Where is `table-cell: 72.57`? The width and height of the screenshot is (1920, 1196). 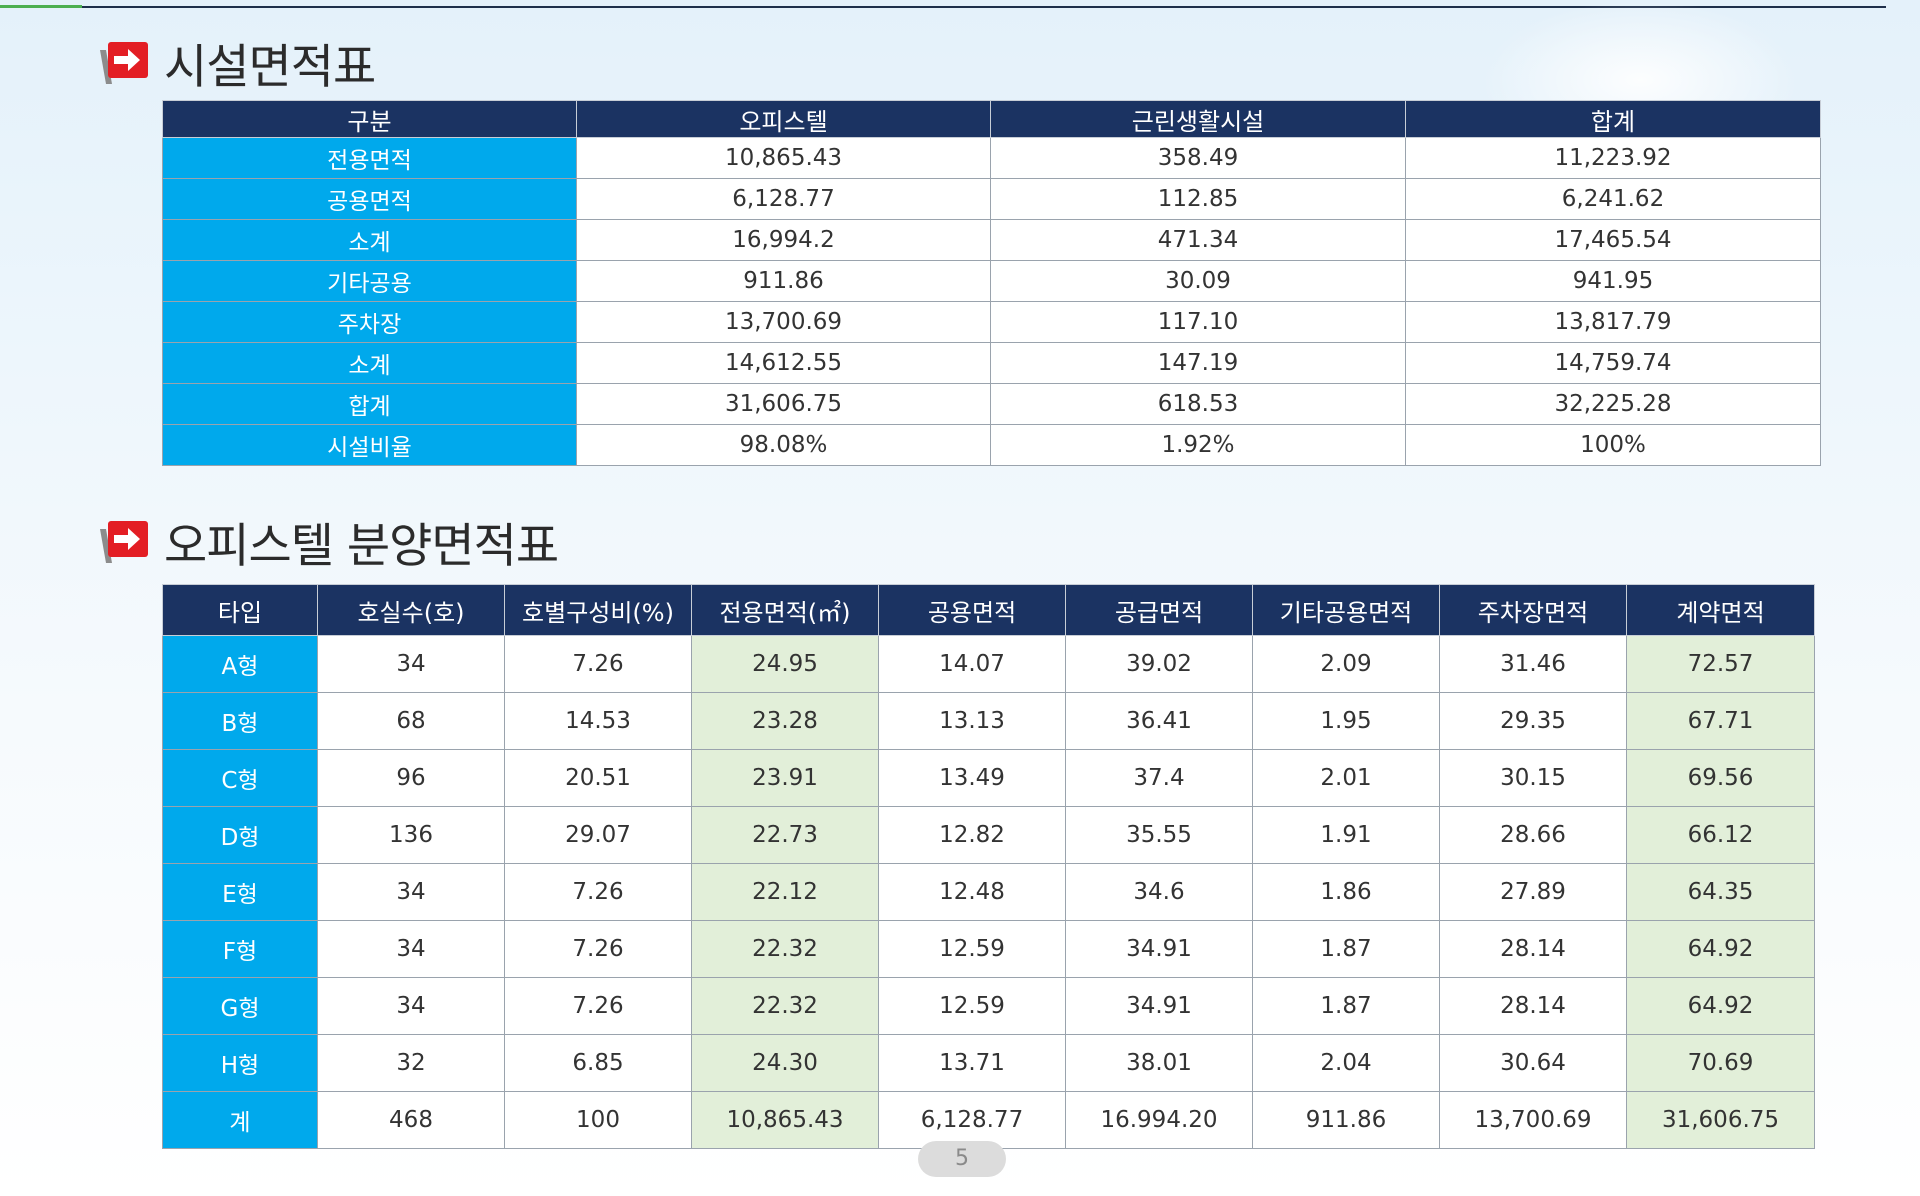 table-cell: 72.57 is located at coordinates (1720, 664).